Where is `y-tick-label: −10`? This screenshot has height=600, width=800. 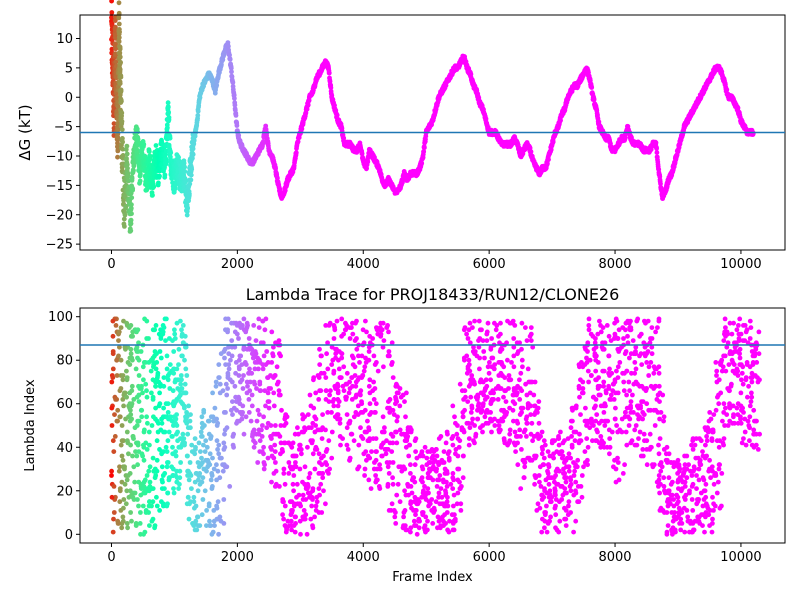 y-tick-label: −10 is located at coordinates (59, 157).